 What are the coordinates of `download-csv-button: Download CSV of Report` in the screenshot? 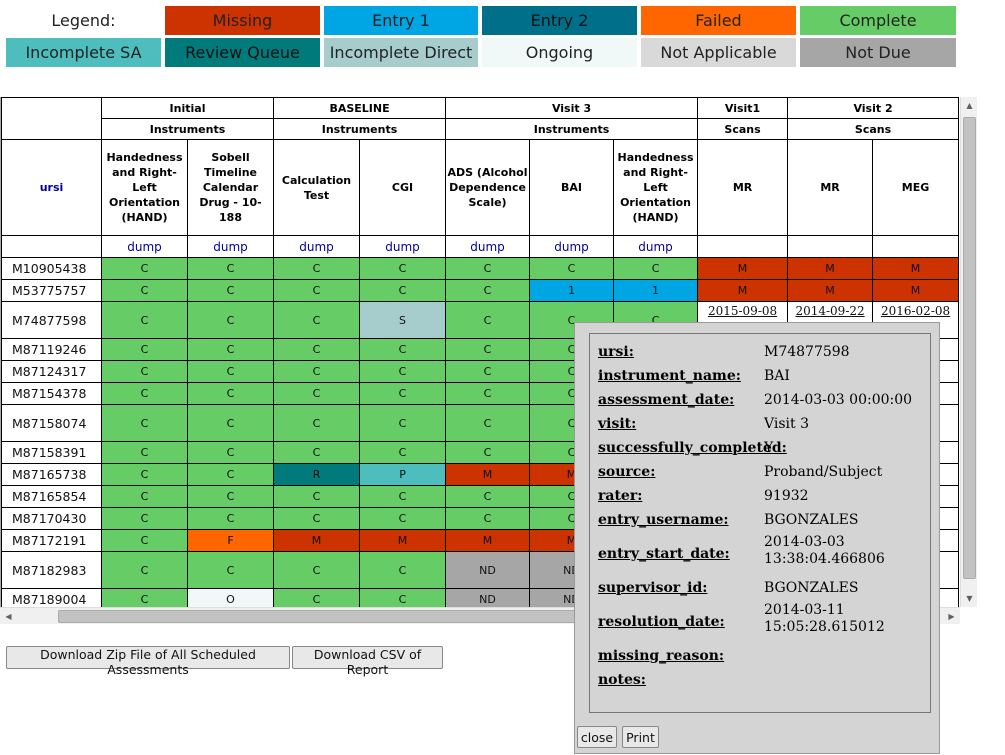 It's located at (367, 661).